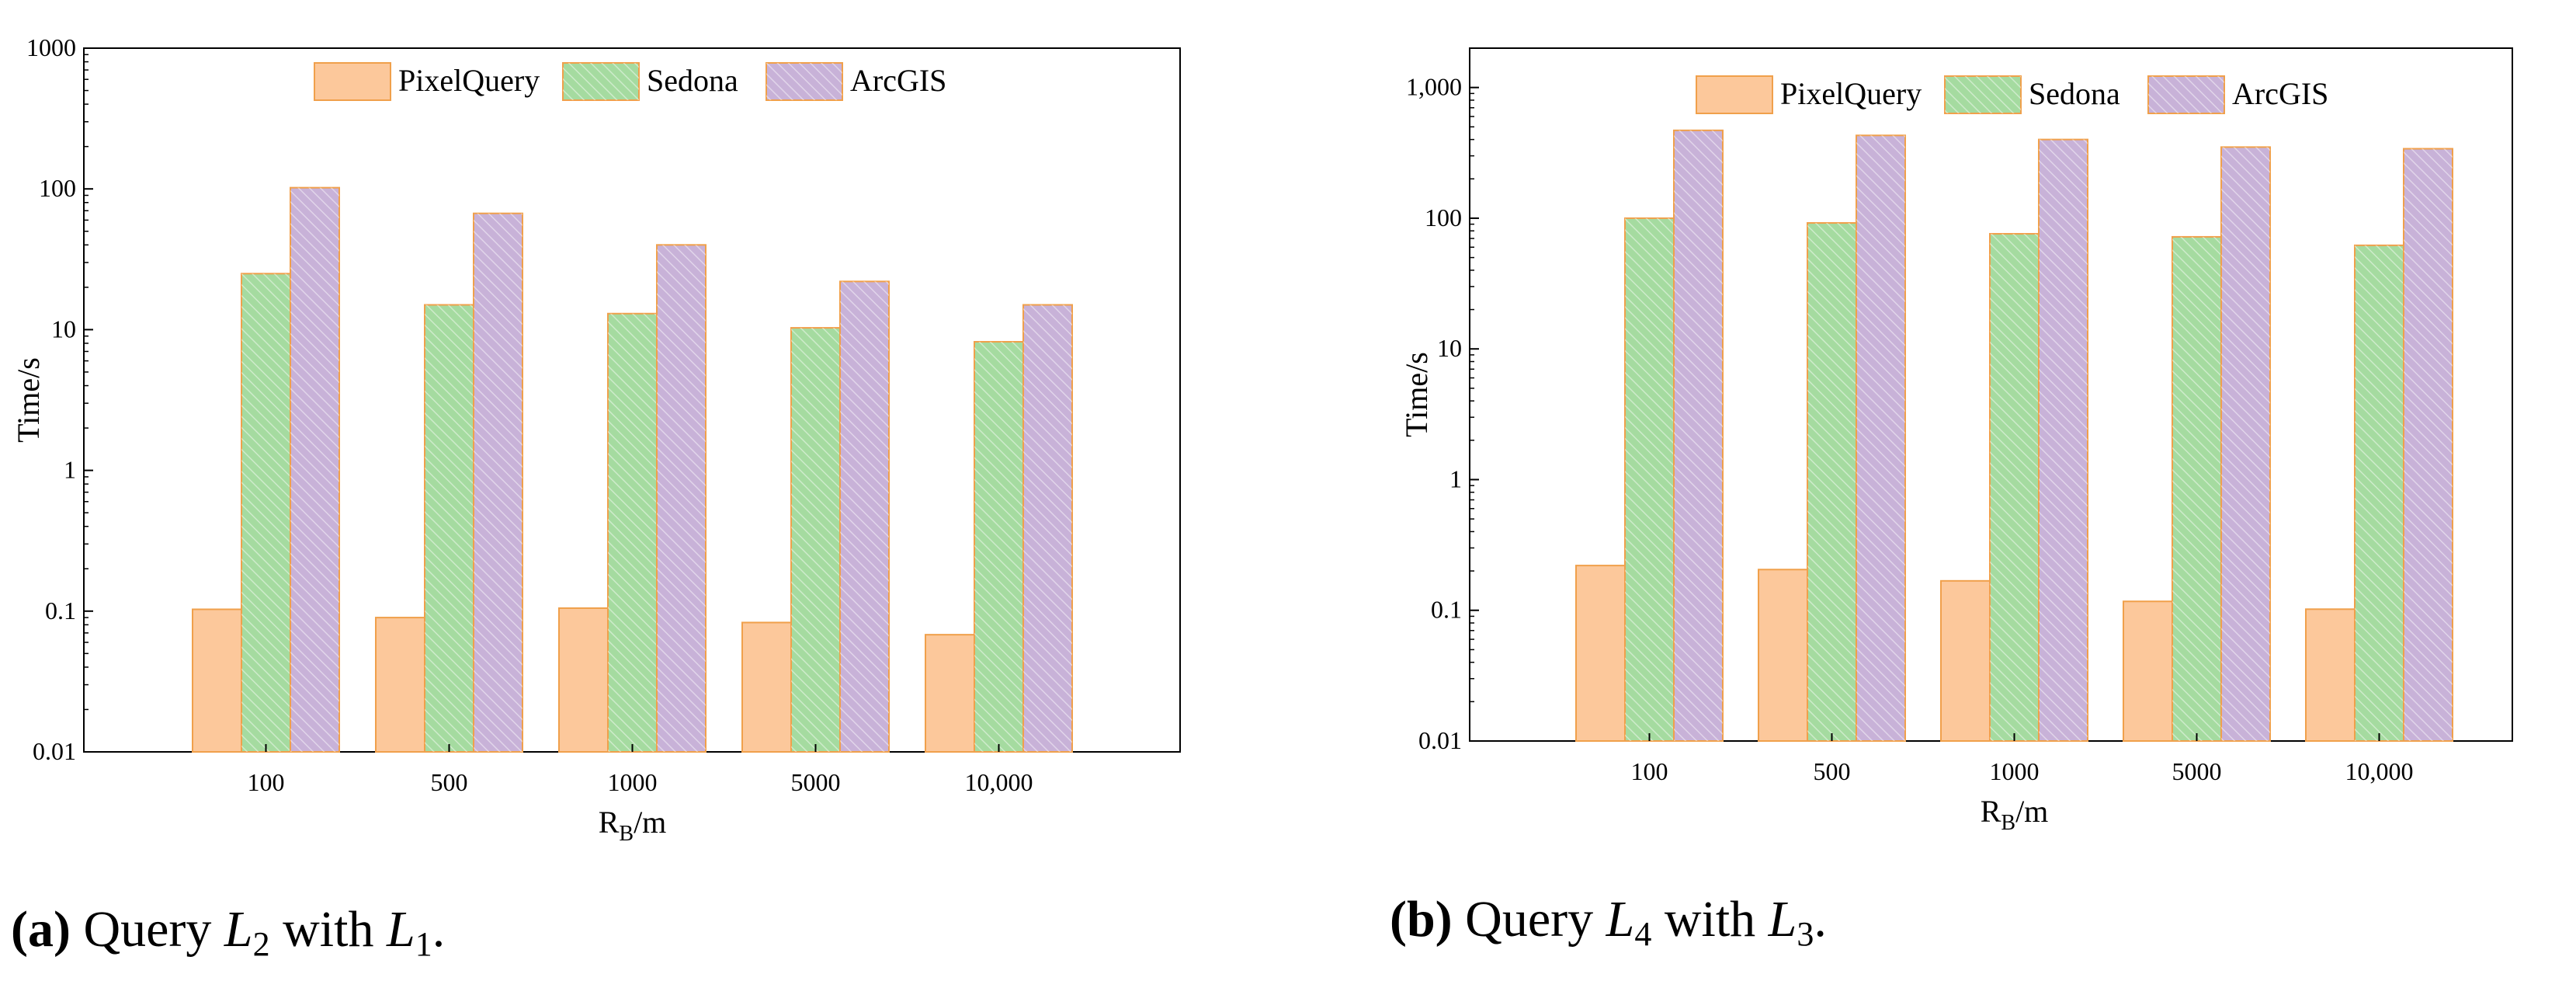  Describe the element at coordinates (423, 944) in the screenshot. I see `caption-var-subscript: 1` at that location.